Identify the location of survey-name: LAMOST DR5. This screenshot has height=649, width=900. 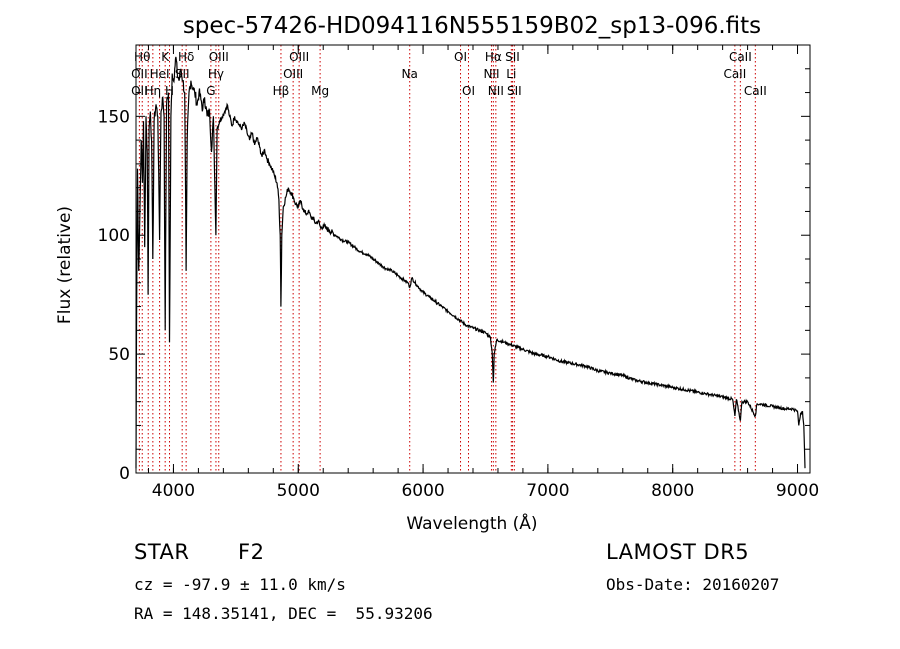
(678, 552).